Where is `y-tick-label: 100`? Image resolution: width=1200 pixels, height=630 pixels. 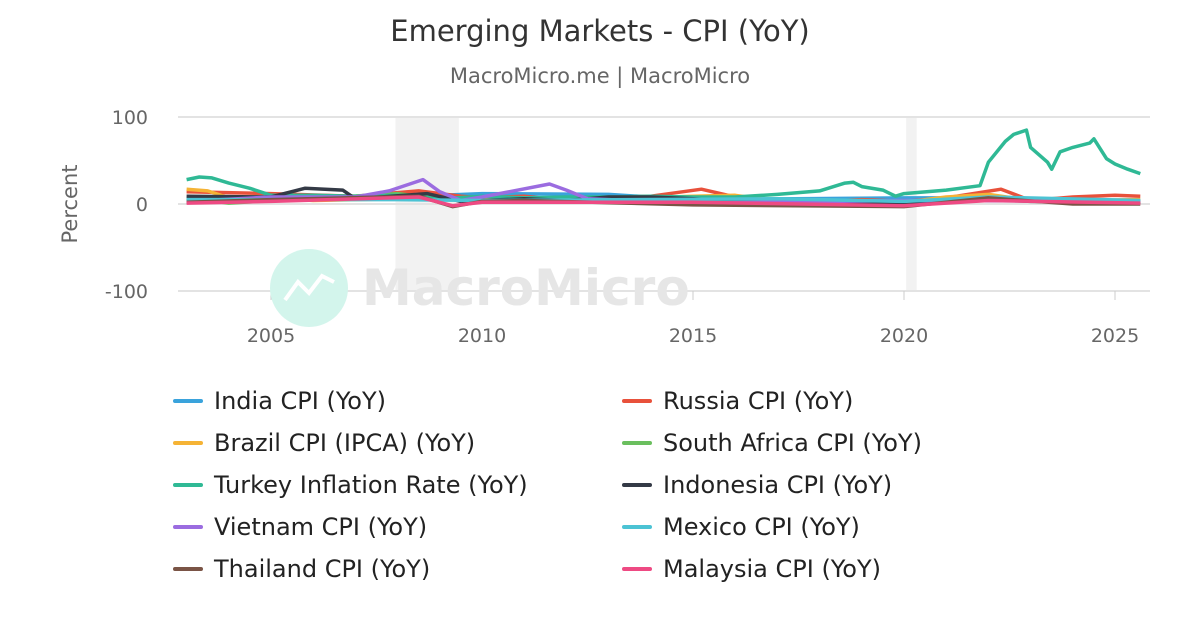
y-tick-label: 100 is located at coordinates (130, 118).